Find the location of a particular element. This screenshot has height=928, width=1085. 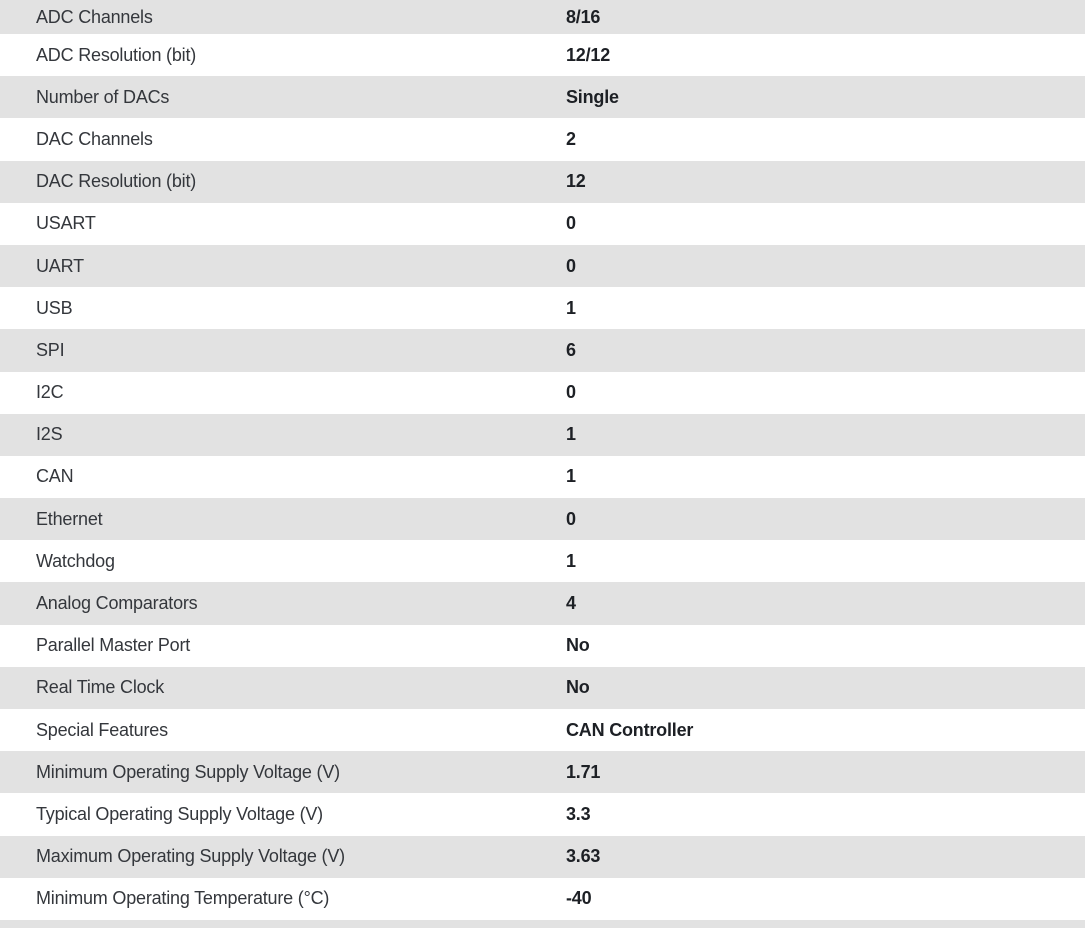

table-row: ADC Channels 8/16 is located at coordinates (542, 17).